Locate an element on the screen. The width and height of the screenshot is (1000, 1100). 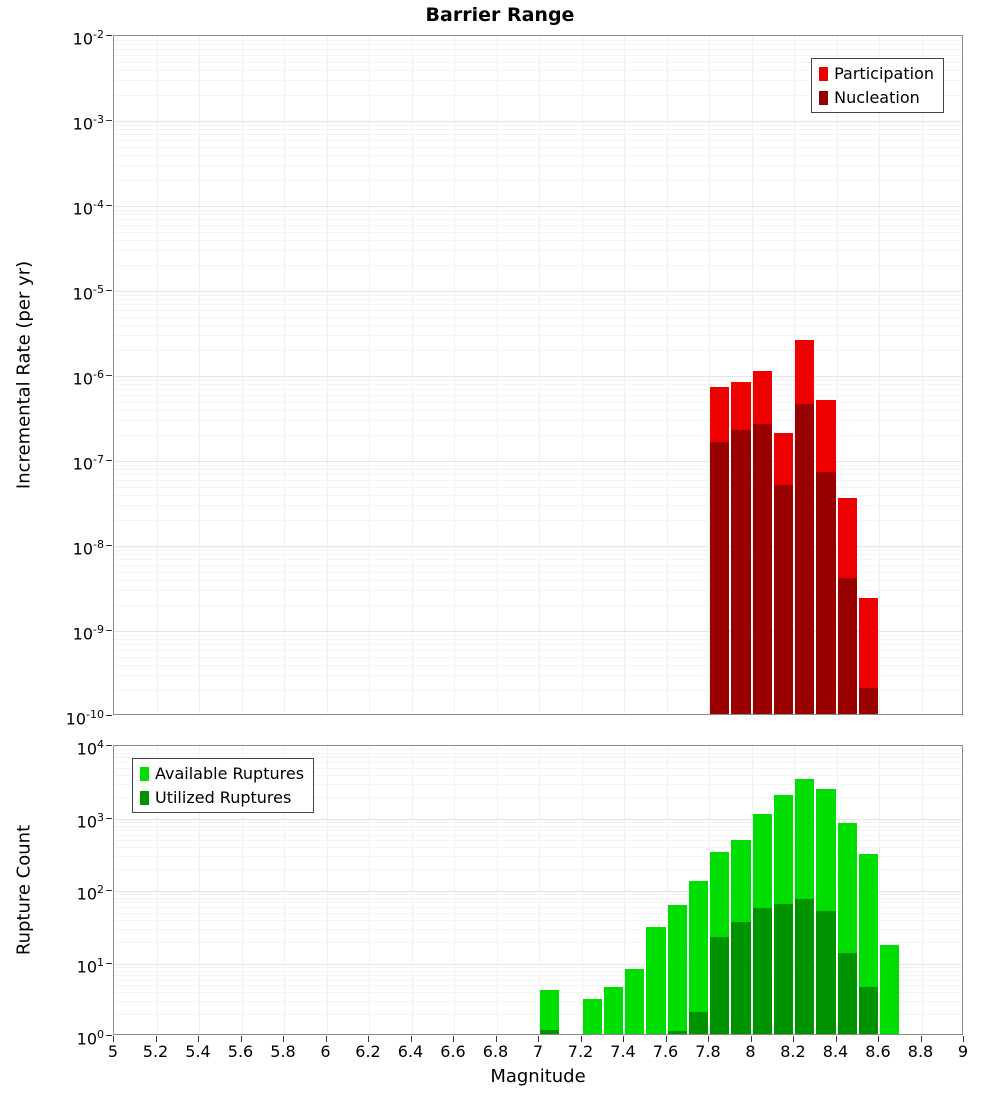
utilized-ruptures-swatch-icon is located at coordinates (144, 797).